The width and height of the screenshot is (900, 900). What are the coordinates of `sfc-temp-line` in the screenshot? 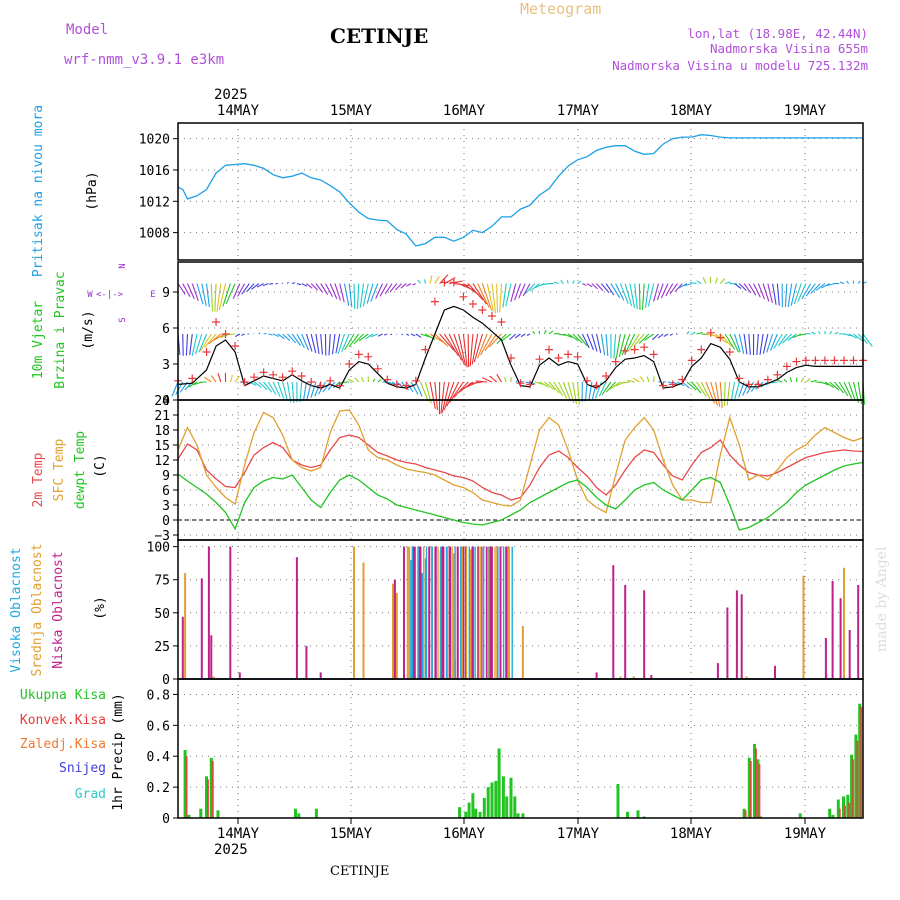 It's located at (520, 461).